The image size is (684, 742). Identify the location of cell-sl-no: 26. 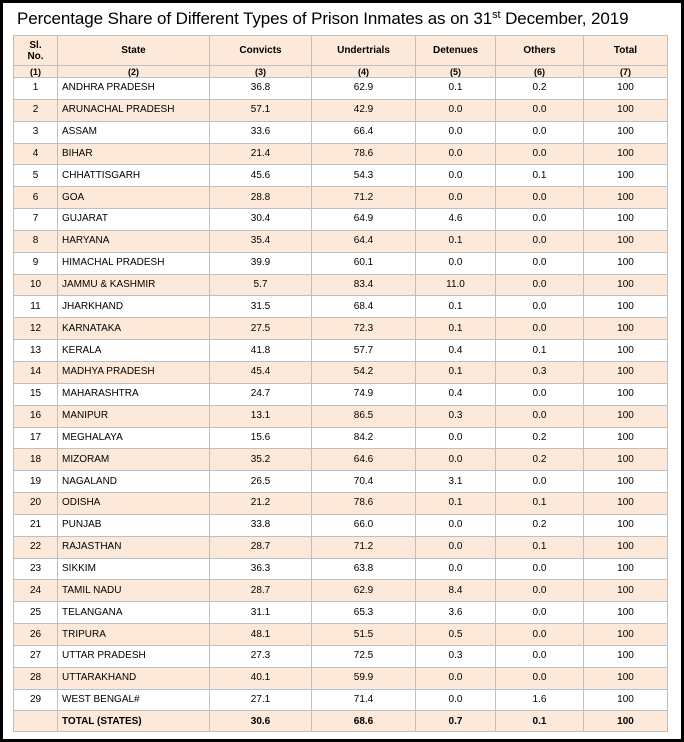
(35, 634).